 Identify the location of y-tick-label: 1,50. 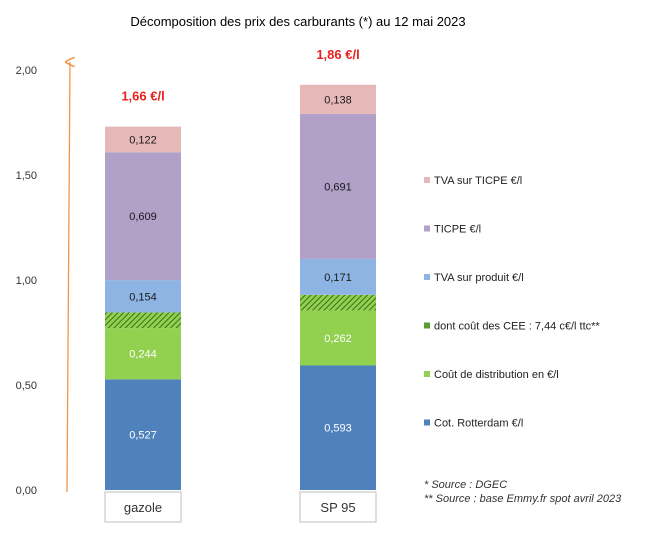
(26, 176).